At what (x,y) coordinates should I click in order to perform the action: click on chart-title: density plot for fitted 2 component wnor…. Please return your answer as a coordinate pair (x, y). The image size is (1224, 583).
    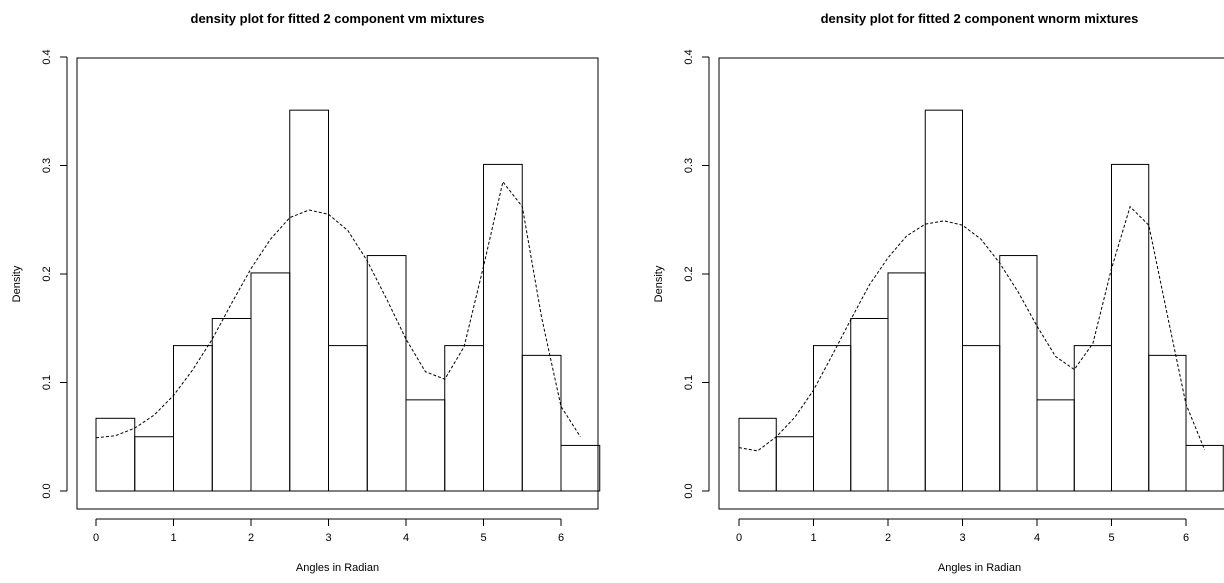
    Looking at the image, I should click on (980, 18).